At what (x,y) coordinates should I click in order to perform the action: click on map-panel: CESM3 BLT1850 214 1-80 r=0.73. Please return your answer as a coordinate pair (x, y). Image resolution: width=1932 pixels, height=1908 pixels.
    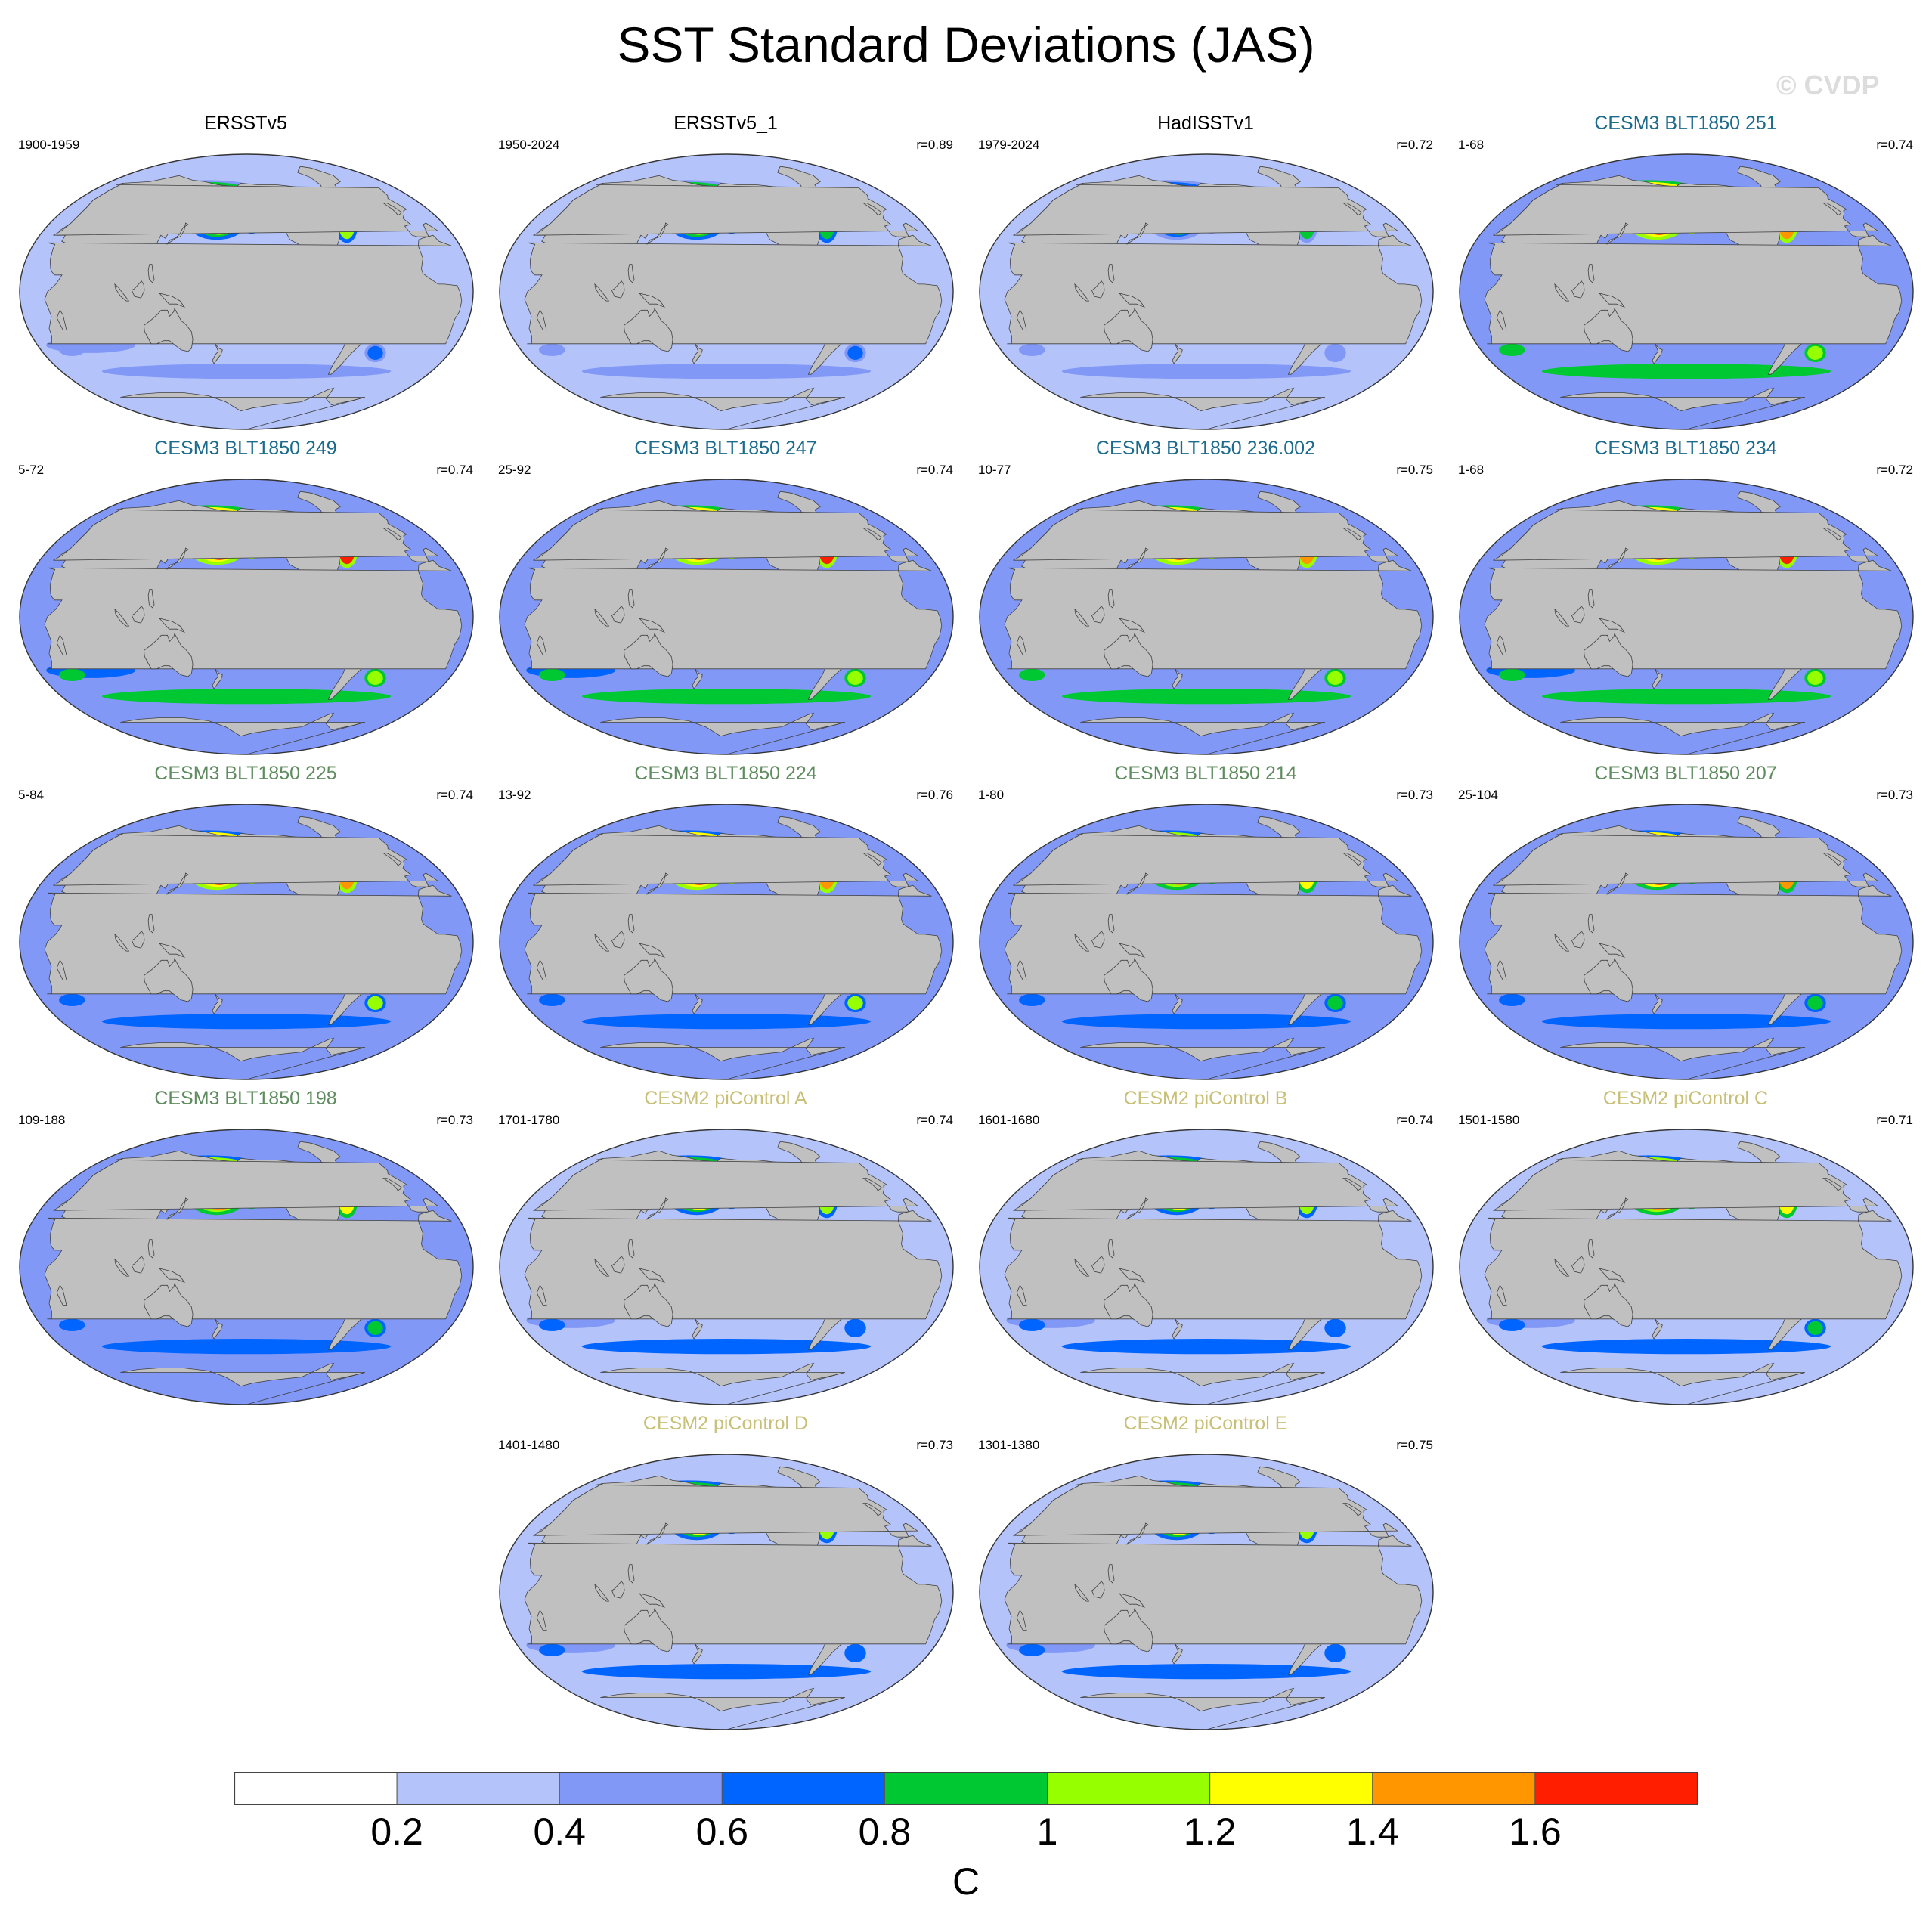
    Looking at the image, I should click on (1205, 923).